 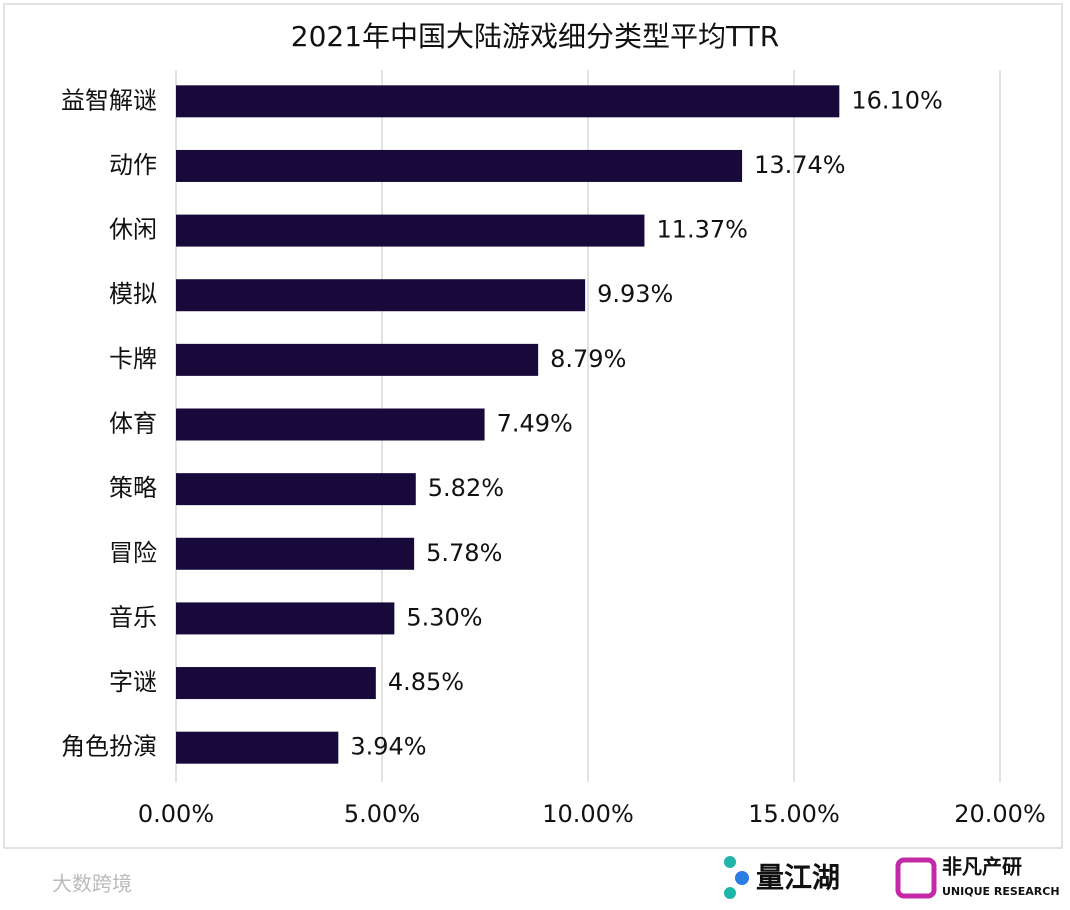 I want to click on value-label: 5.30%, so click(x=444, y=617).